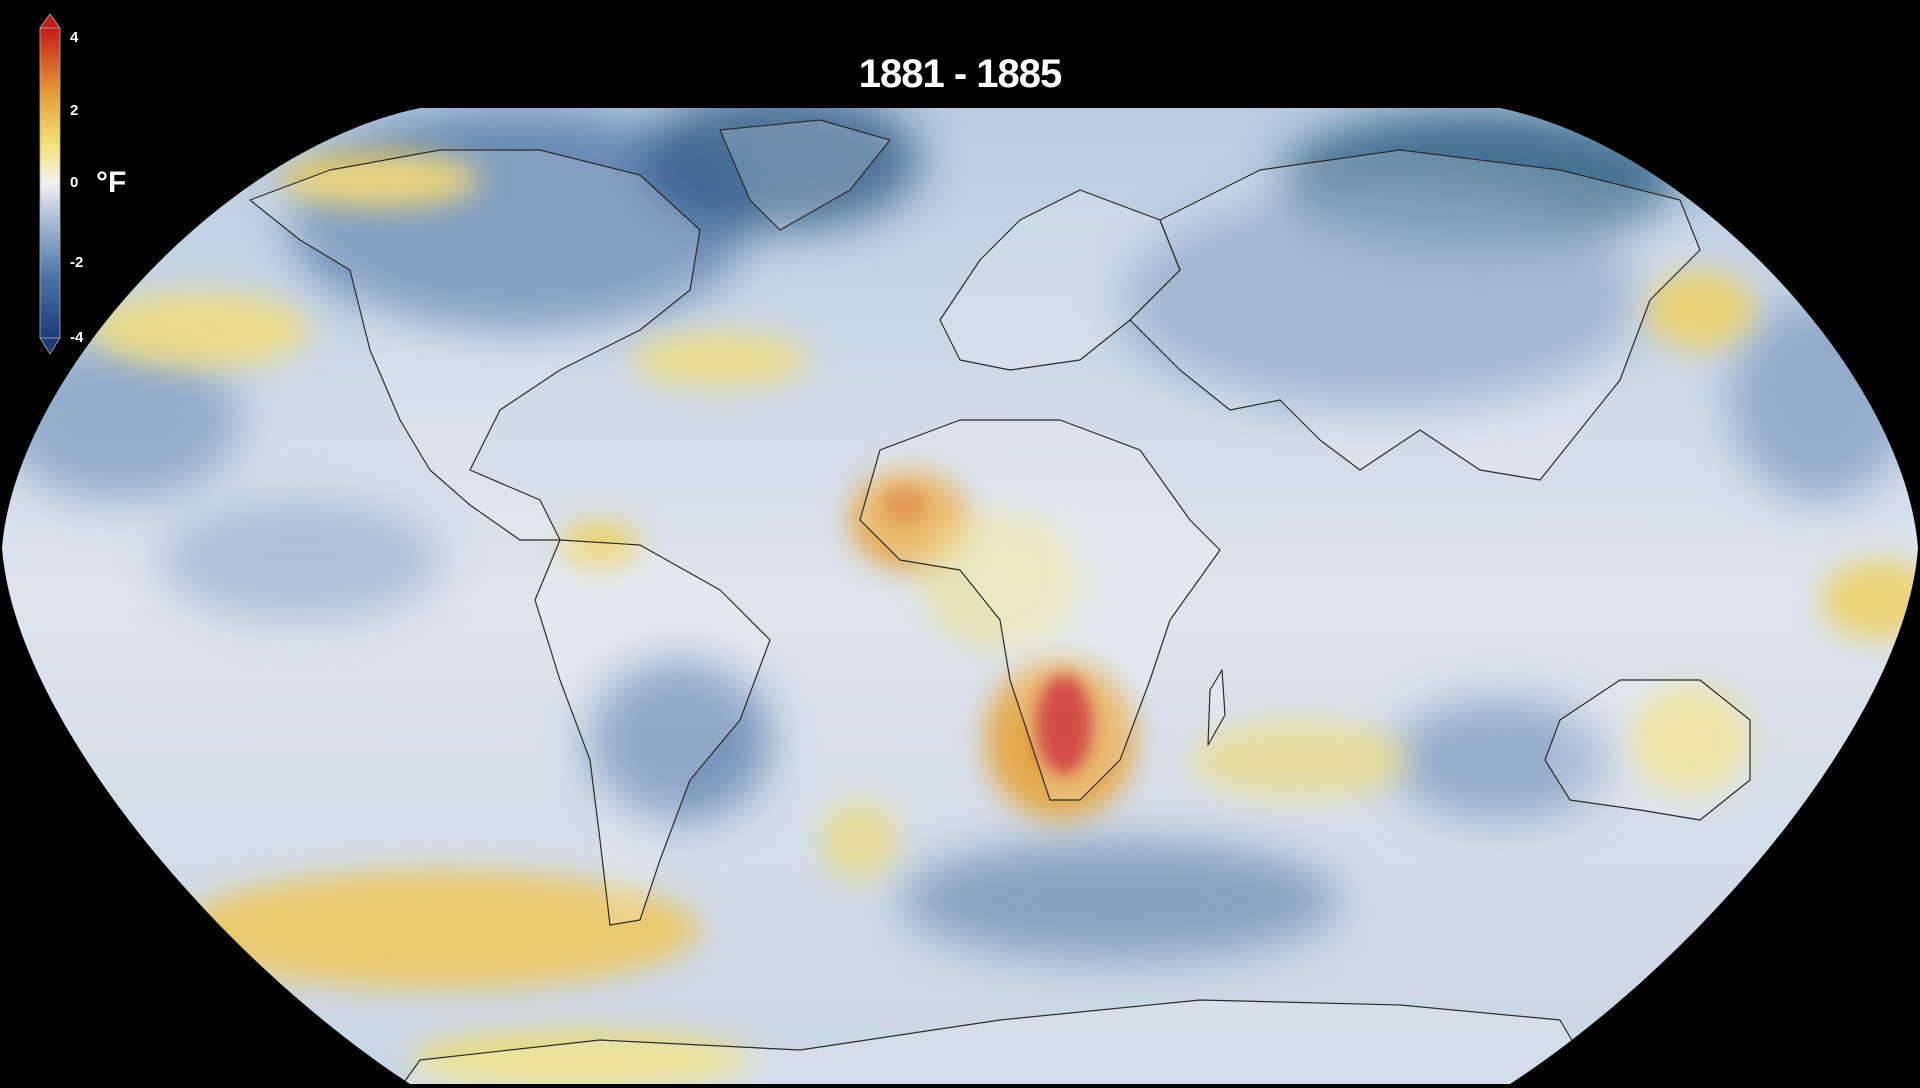 The height and width of the screenshot is (1088, 1920). Describe the element at coordinates (1500, 760) in the screenshot. I see `cool-patch-australia-west` at that location.